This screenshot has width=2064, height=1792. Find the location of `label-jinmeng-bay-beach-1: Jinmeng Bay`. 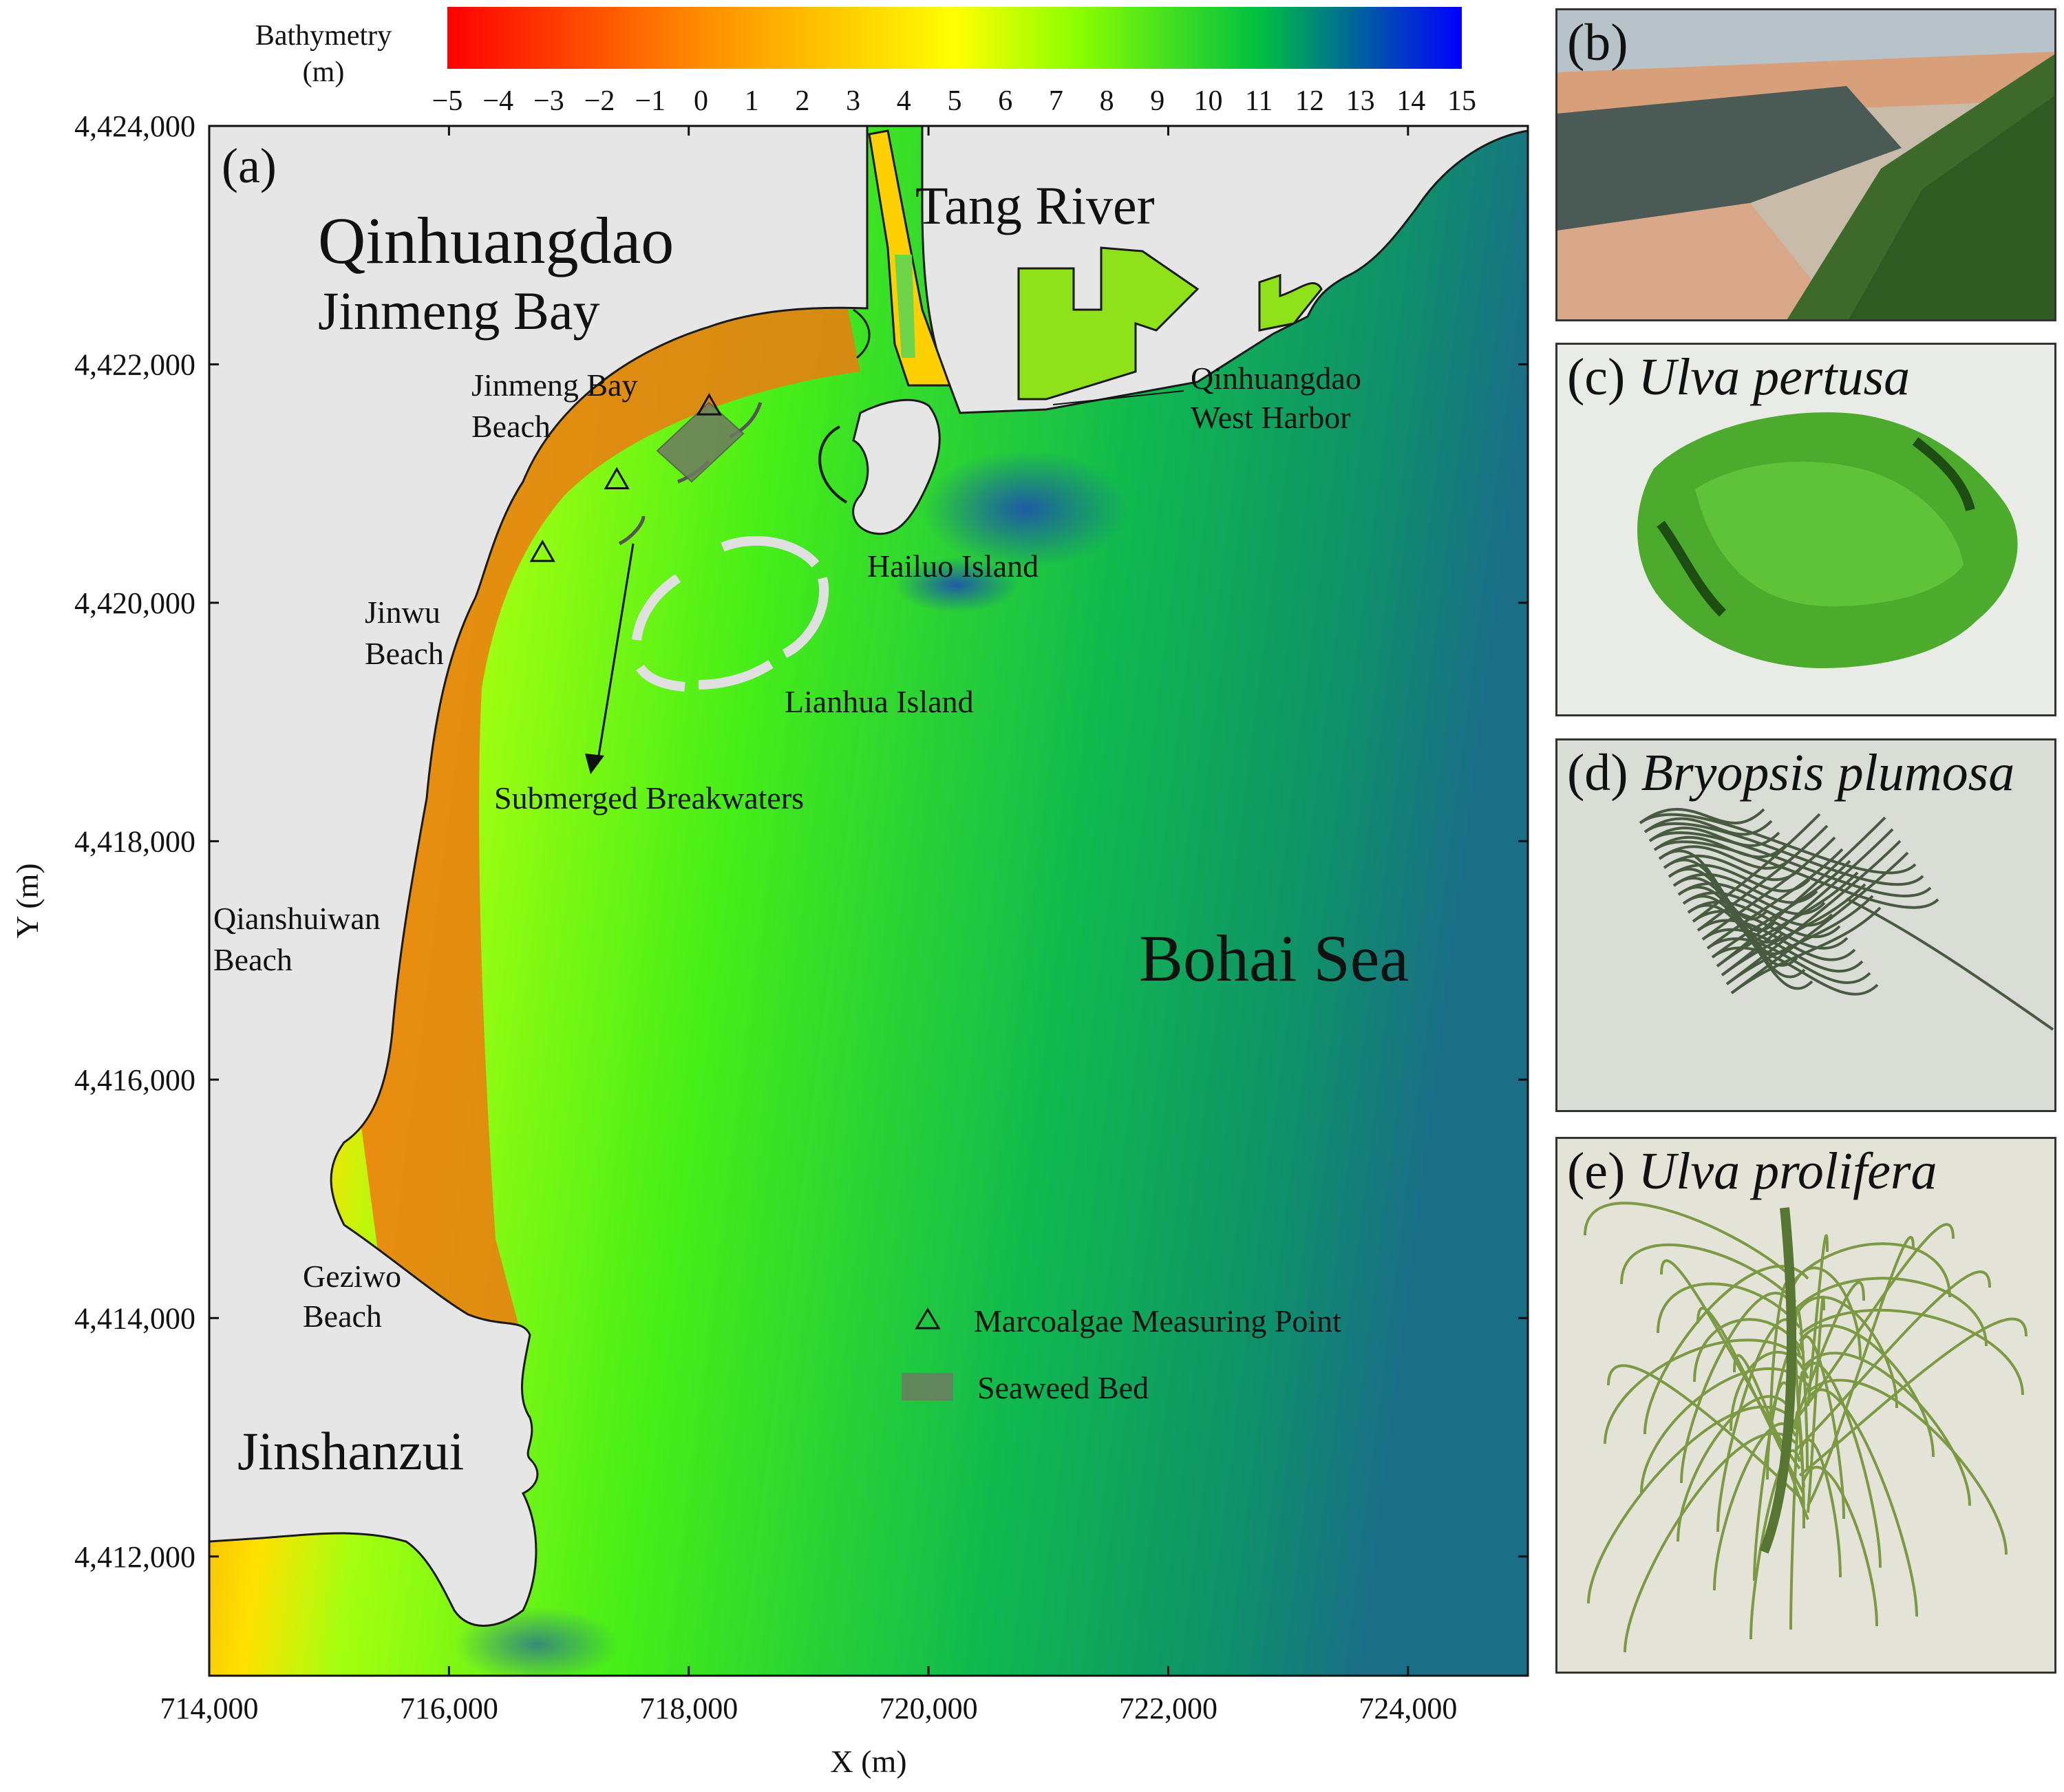

label-jinmeng-bay-beach-1: Jinmeng Bay is located at coordinates (554, 385).